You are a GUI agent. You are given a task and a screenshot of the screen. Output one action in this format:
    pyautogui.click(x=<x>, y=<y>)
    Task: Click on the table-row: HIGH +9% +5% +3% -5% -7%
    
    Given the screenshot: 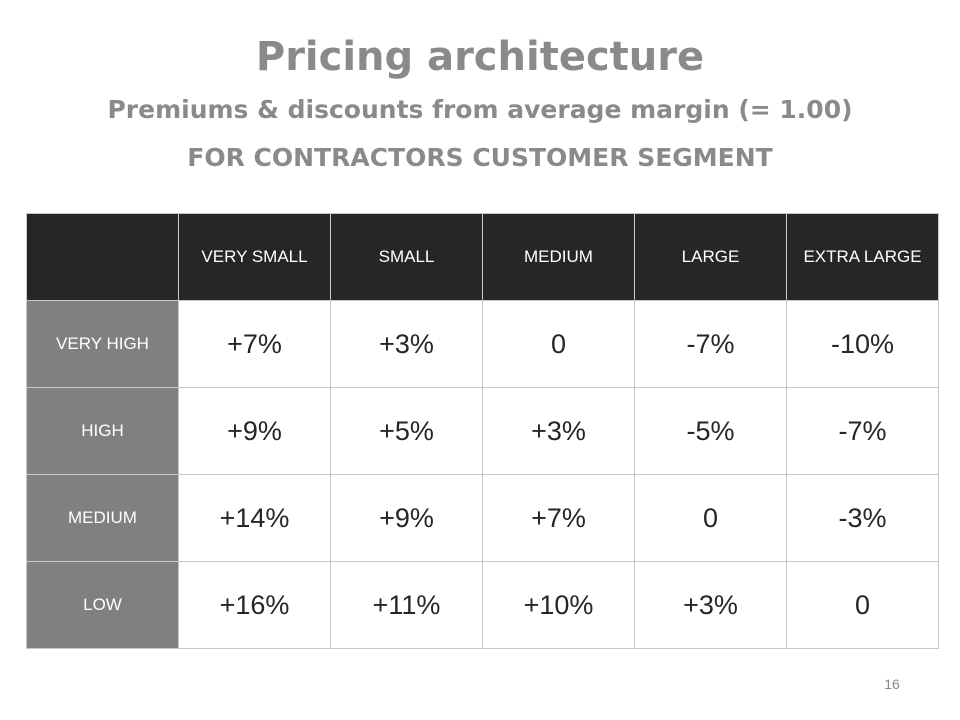 What is the action you would take?
    pyautogui.click(x=482, y=431)
    